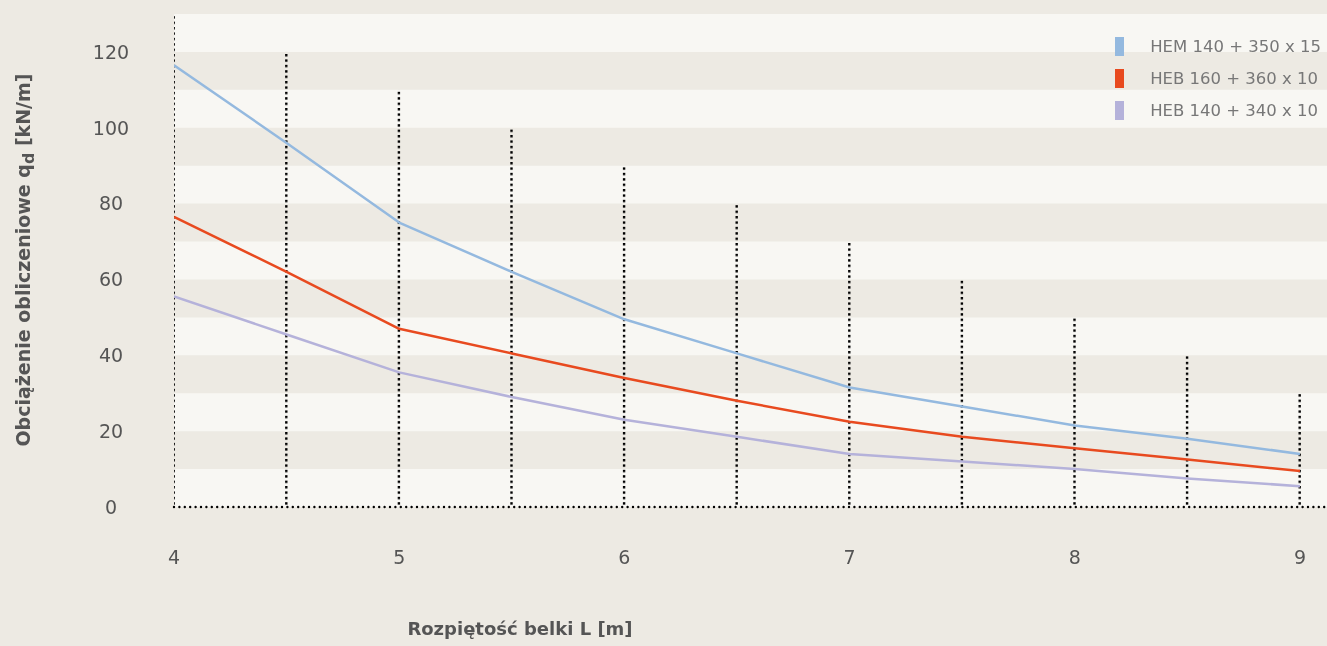 The height and width of the screenshot is (646, 1327). I want to click on y-tick-label: 0, so click(111, 506).